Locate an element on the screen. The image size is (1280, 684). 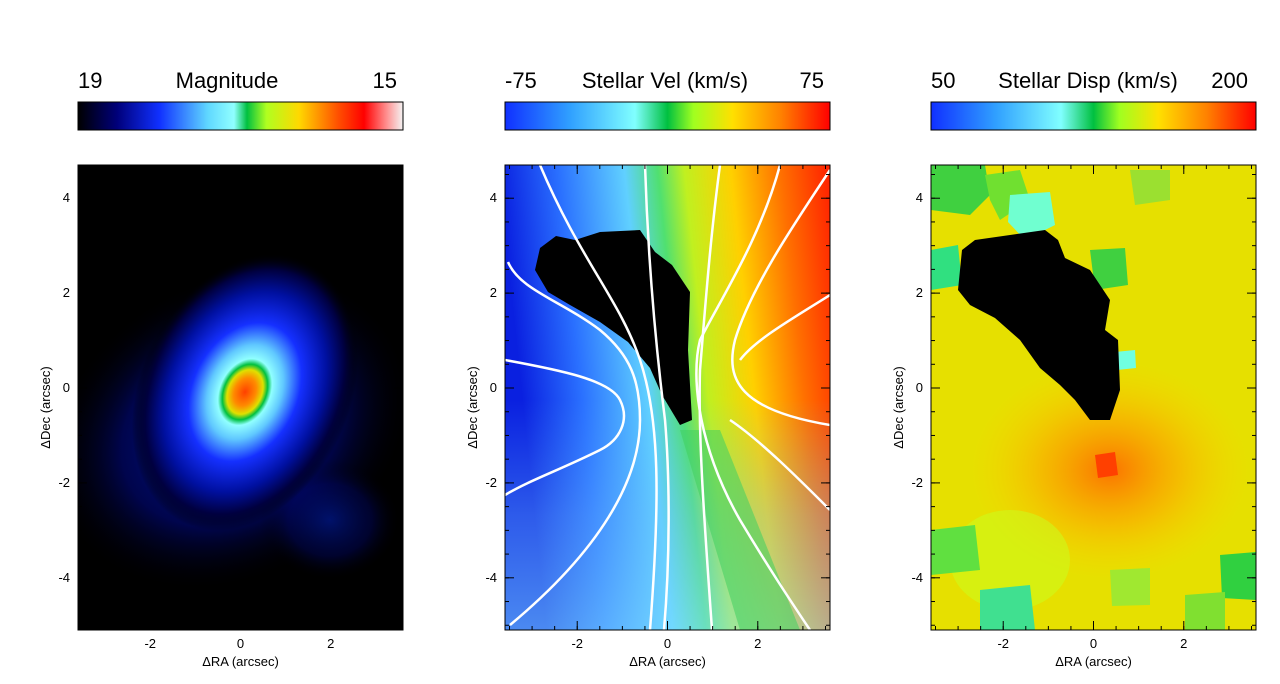
colorbar-title: Magnitude is located at coordinates (227, 80).